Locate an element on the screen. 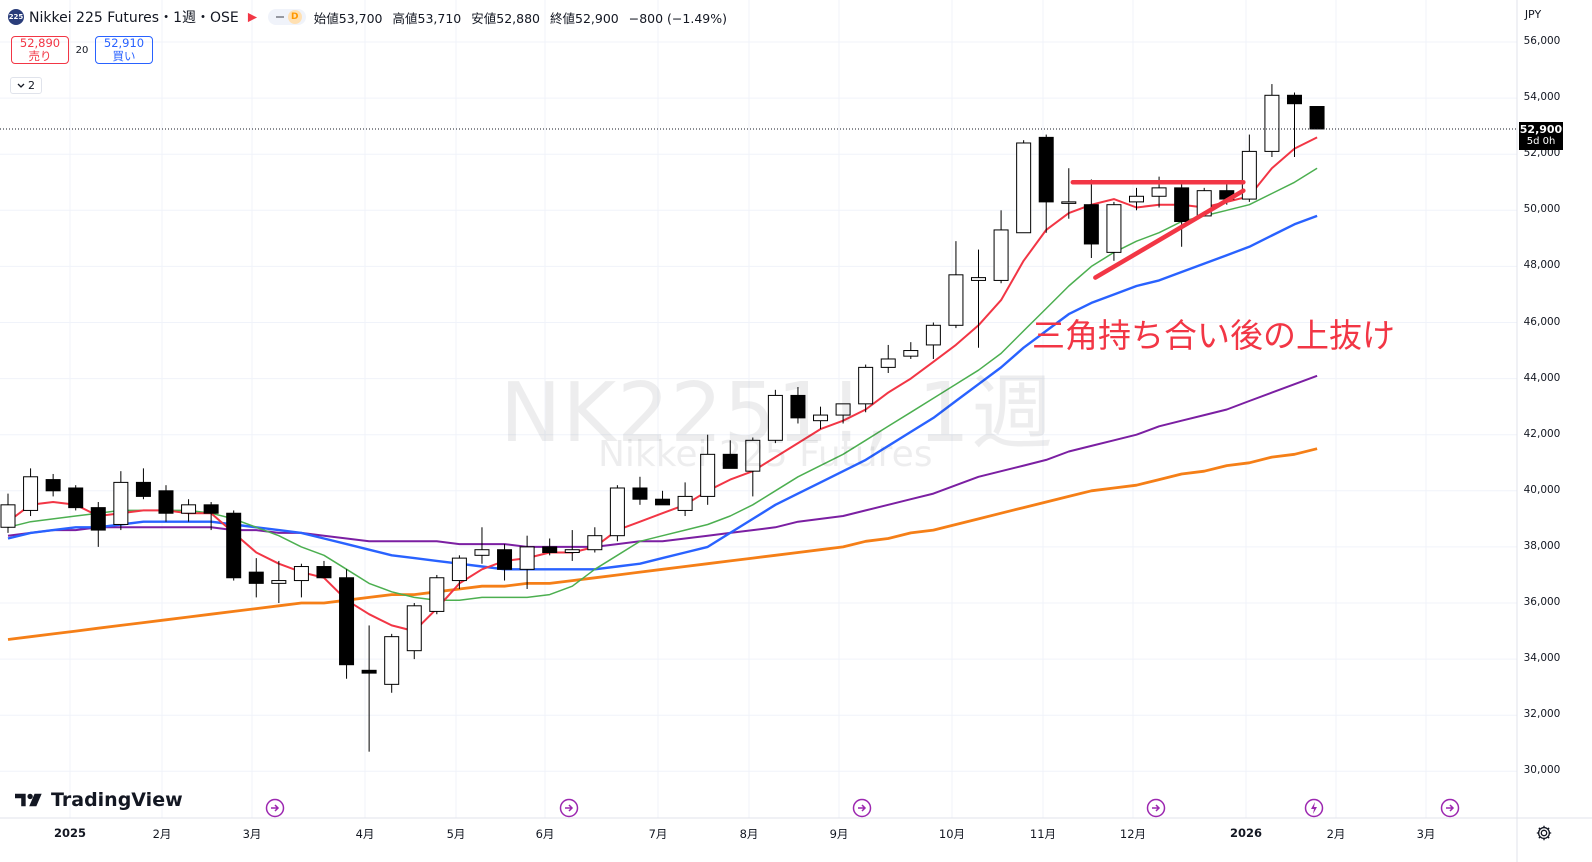  indicators-toggle-button: 2 is located at coordinates (26, 85).